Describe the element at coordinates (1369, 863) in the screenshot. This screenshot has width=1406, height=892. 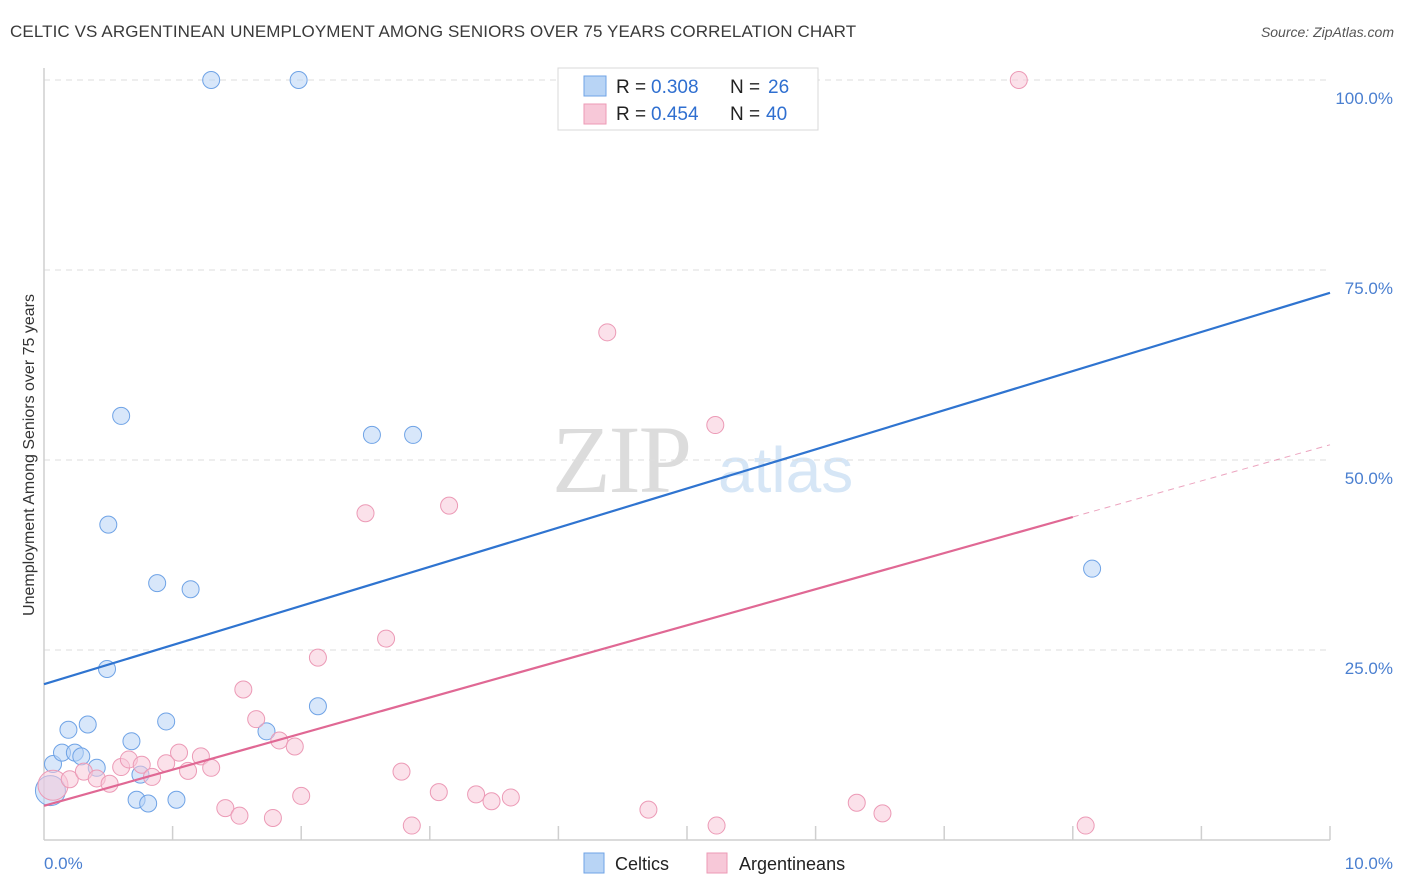
I see `x-tick-label-max: 10.0%` at that location.